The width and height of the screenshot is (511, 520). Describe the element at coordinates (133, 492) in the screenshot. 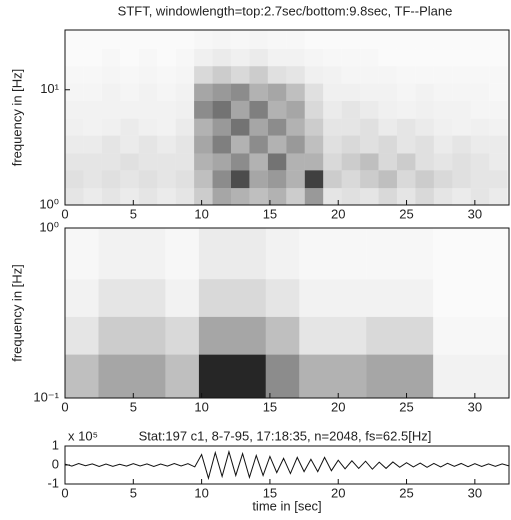

I see `x-tick-label: 5` at that location.